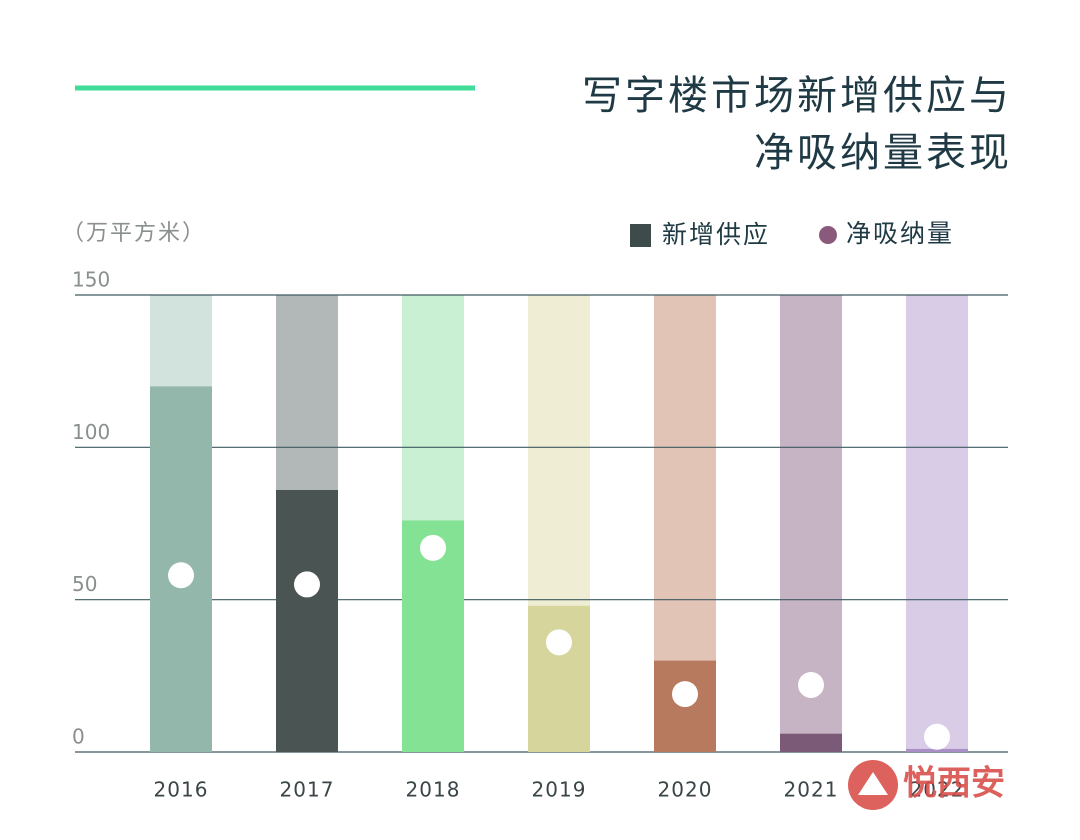 This screenshot has width=1080, height=840. Describe the element at coordinates (685, 790) in the screenshot. I see `x-tick-label: 2020` at that location.